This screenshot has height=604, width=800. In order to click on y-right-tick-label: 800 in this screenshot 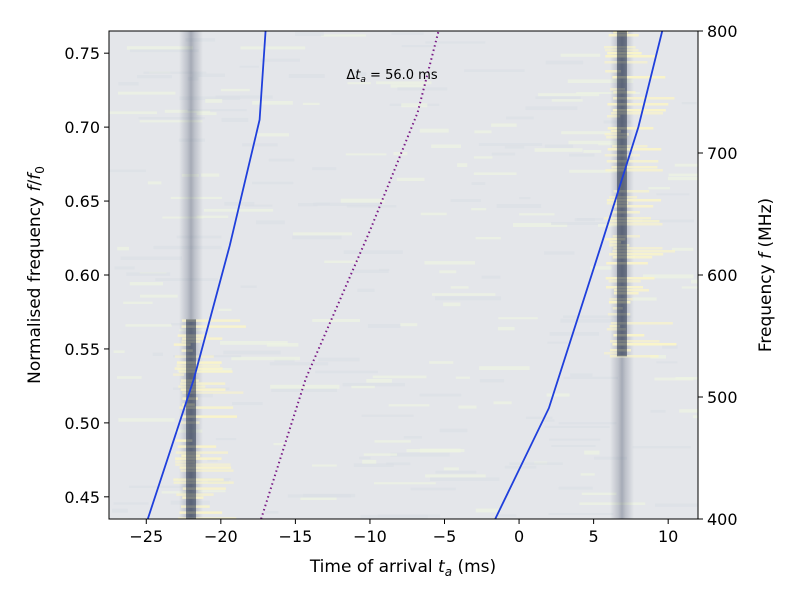, I will do `click(722, 31)`.